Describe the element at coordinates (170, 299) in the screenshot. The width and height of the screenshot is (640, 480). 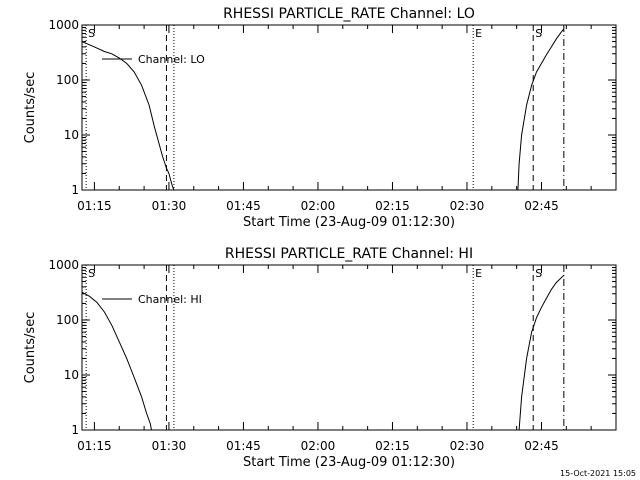
I see `legend-label: Channel: HI` at that location.